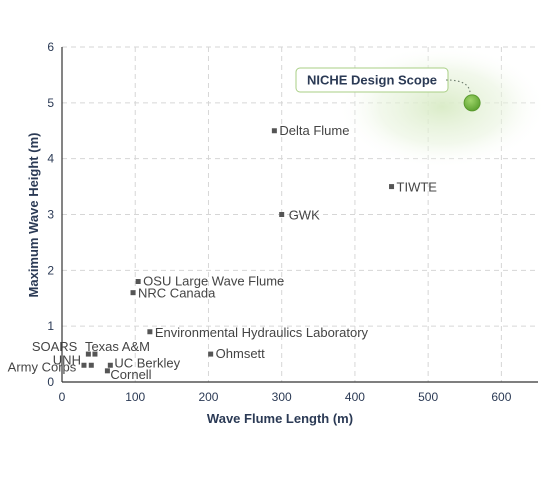 Image resolution: width=548 pixels, height=482 pixels. What do you see at coordinates (117, 346) in the screenshot?
I see `data-point-label: Texas A&M` at bounding box center [117, 346].